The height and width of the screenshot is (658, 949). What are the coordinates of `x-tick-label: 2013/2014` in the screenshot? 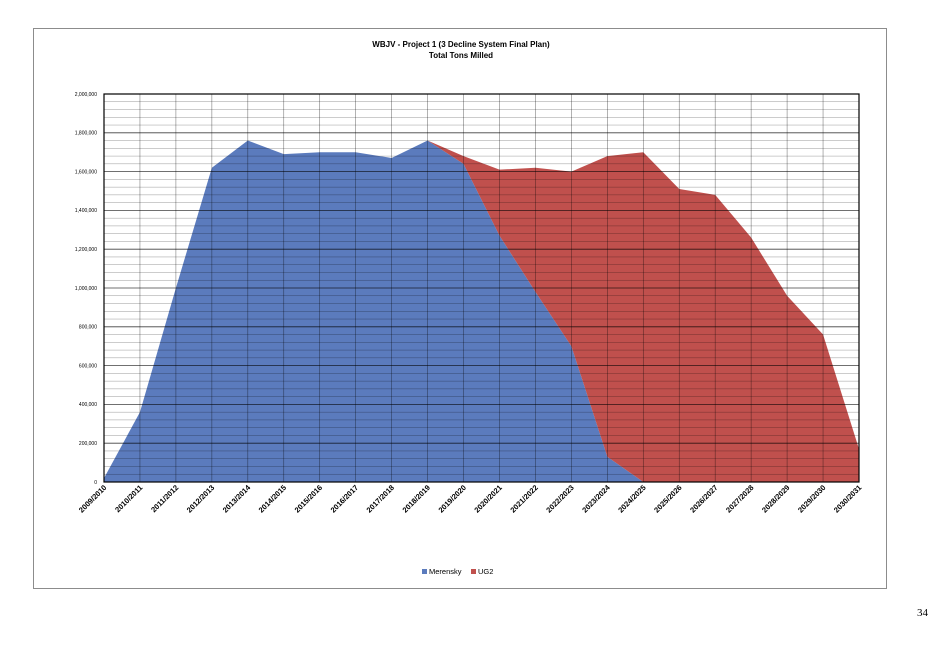 It's located at (237, 498).